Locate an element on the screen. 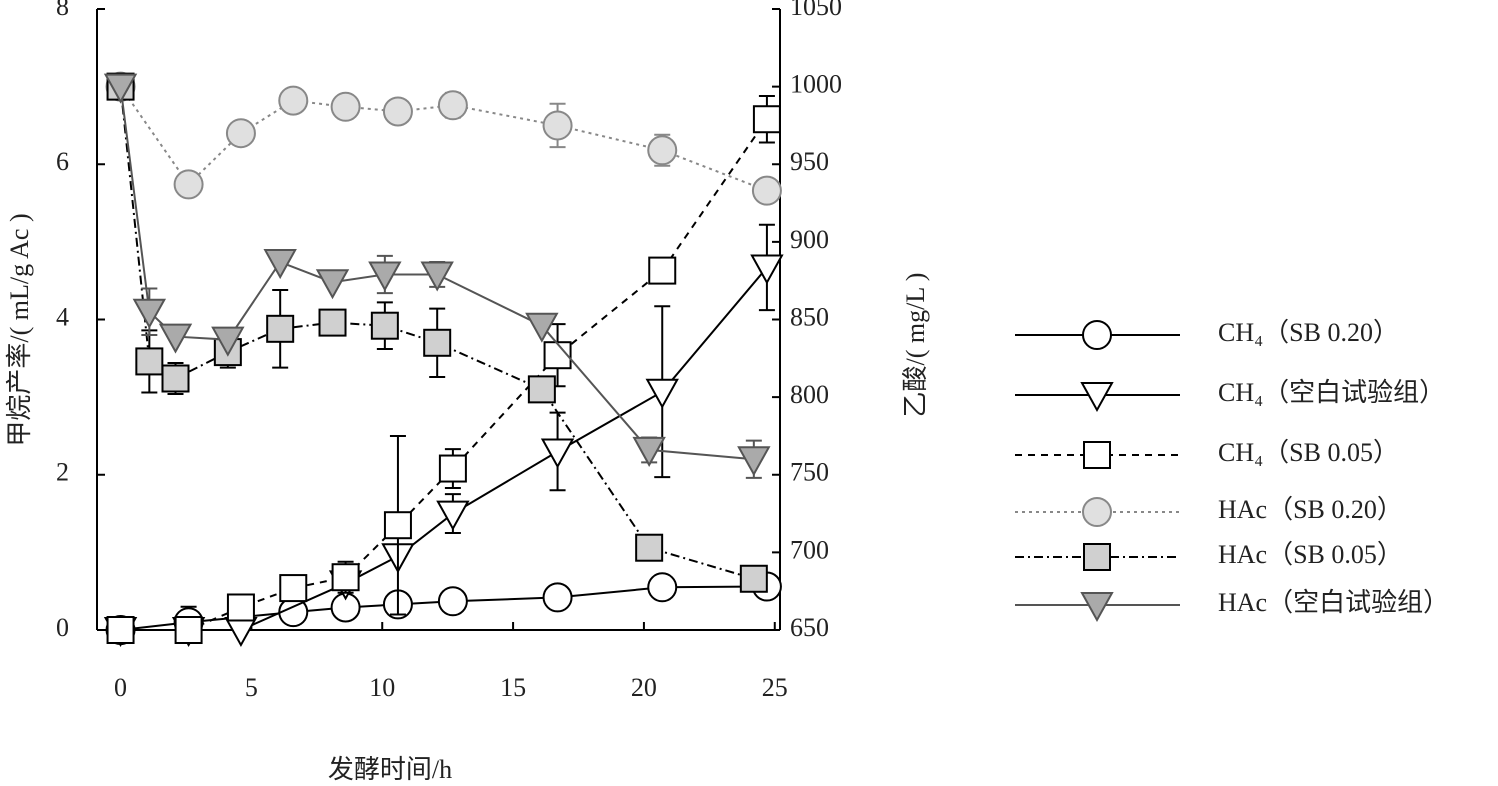  y2-tick-label: 900 is located at coordinates (809, 239).